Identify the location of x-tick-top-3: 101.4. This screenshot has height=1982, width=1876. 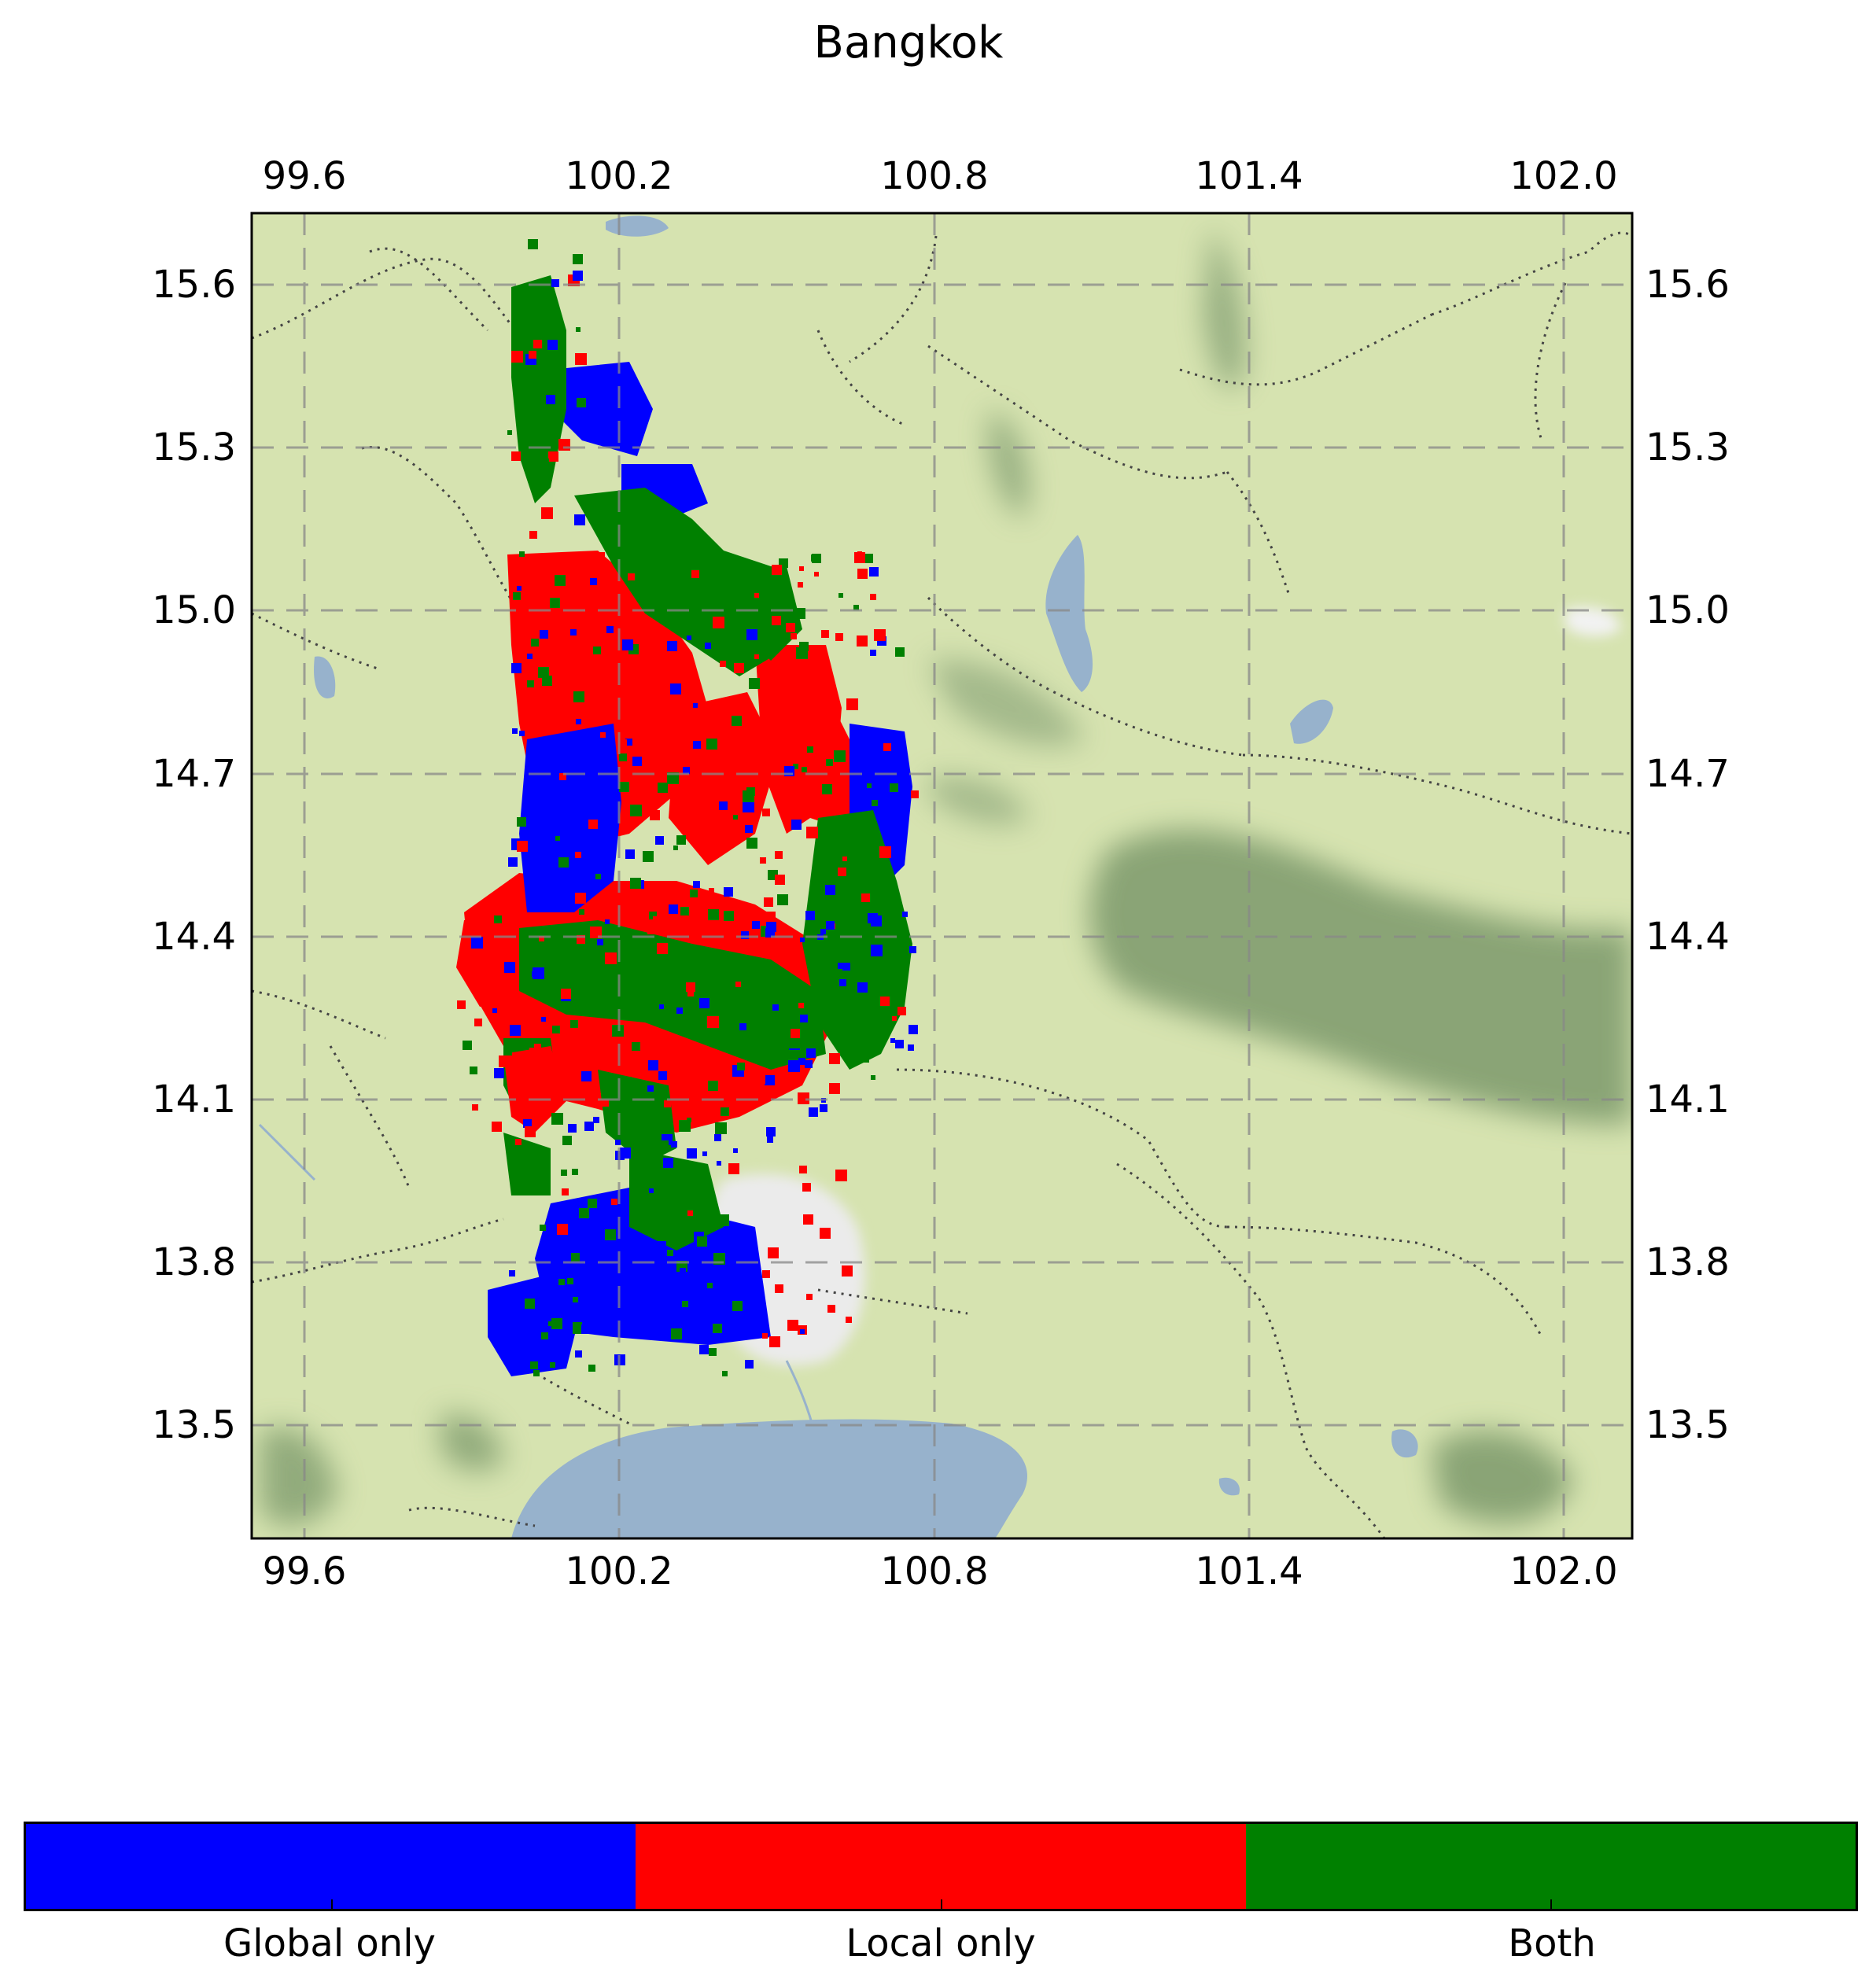
(1249, 176).